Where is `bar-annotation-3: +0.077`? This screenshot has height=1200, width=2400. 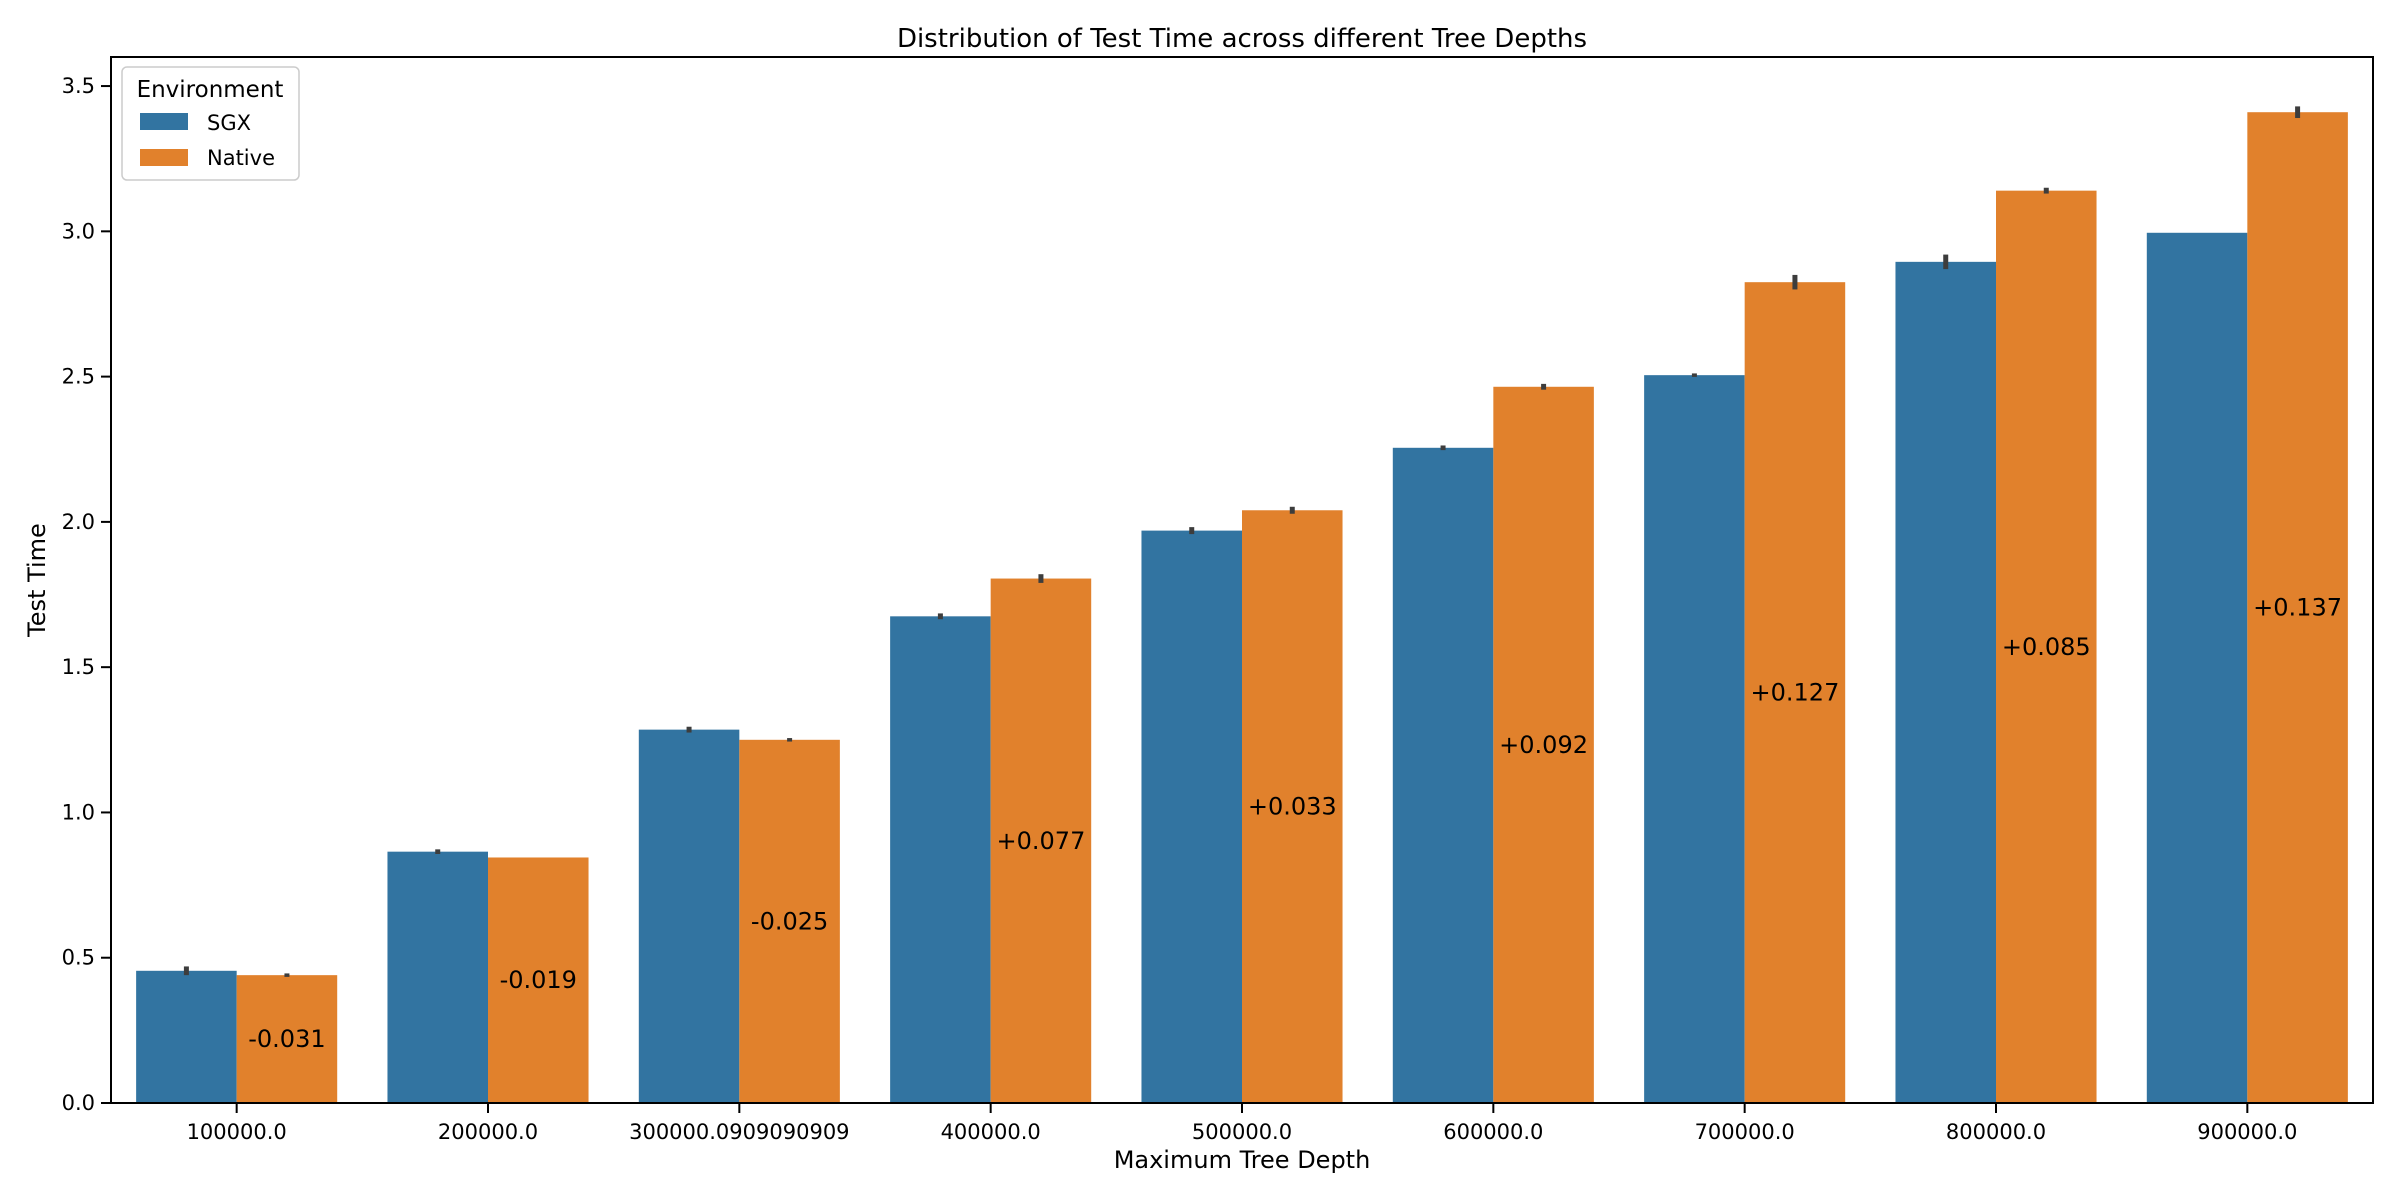
bar-annotation-3: +0.077 is located at coordinates (1041, 841).